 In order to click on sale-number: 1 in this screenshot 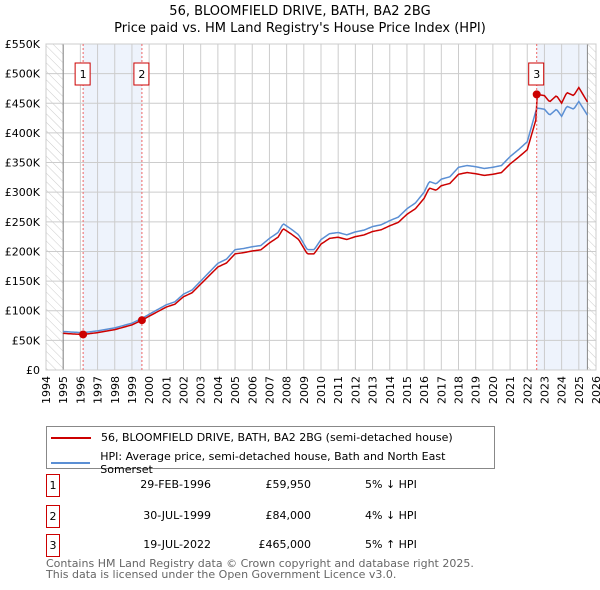, I will do `click(53, 485)`.